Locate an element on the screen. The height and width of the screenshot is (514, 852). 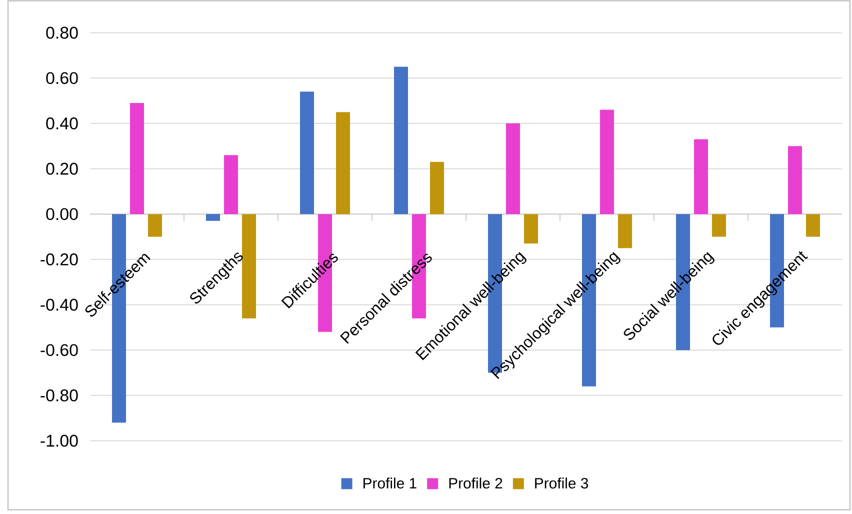
y-tick-label: -0.20 is located at coordinates (59, 260).